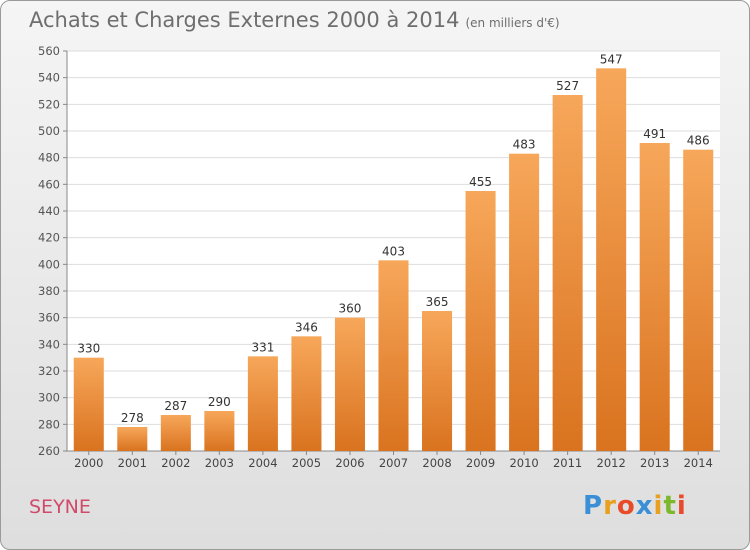 This screenshot has width=750, height=550. Describe the element at coordinates (175, 406) in the screenshot. I see `bar-value-label: 287` at that location.